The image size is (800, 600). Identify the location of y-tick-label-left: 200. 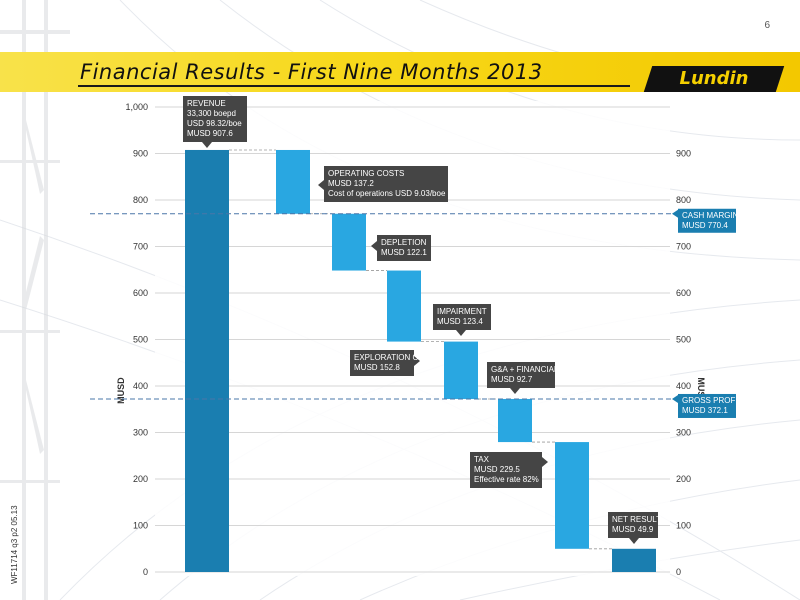
(140, 479).